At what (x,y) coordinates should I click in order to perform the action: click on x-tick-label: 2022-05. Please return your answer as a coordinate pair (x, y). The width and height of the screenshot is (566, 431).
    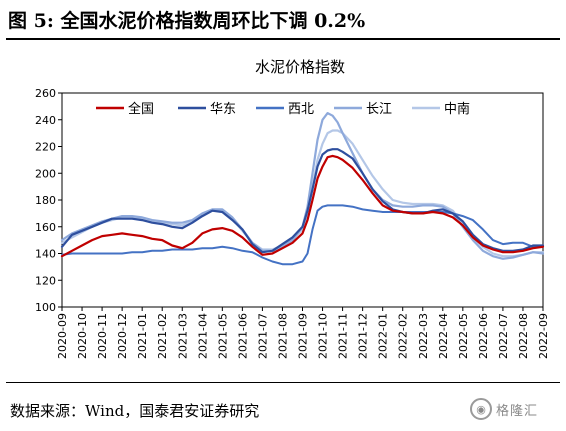
    Looking at the image, I should click on (463, 336).